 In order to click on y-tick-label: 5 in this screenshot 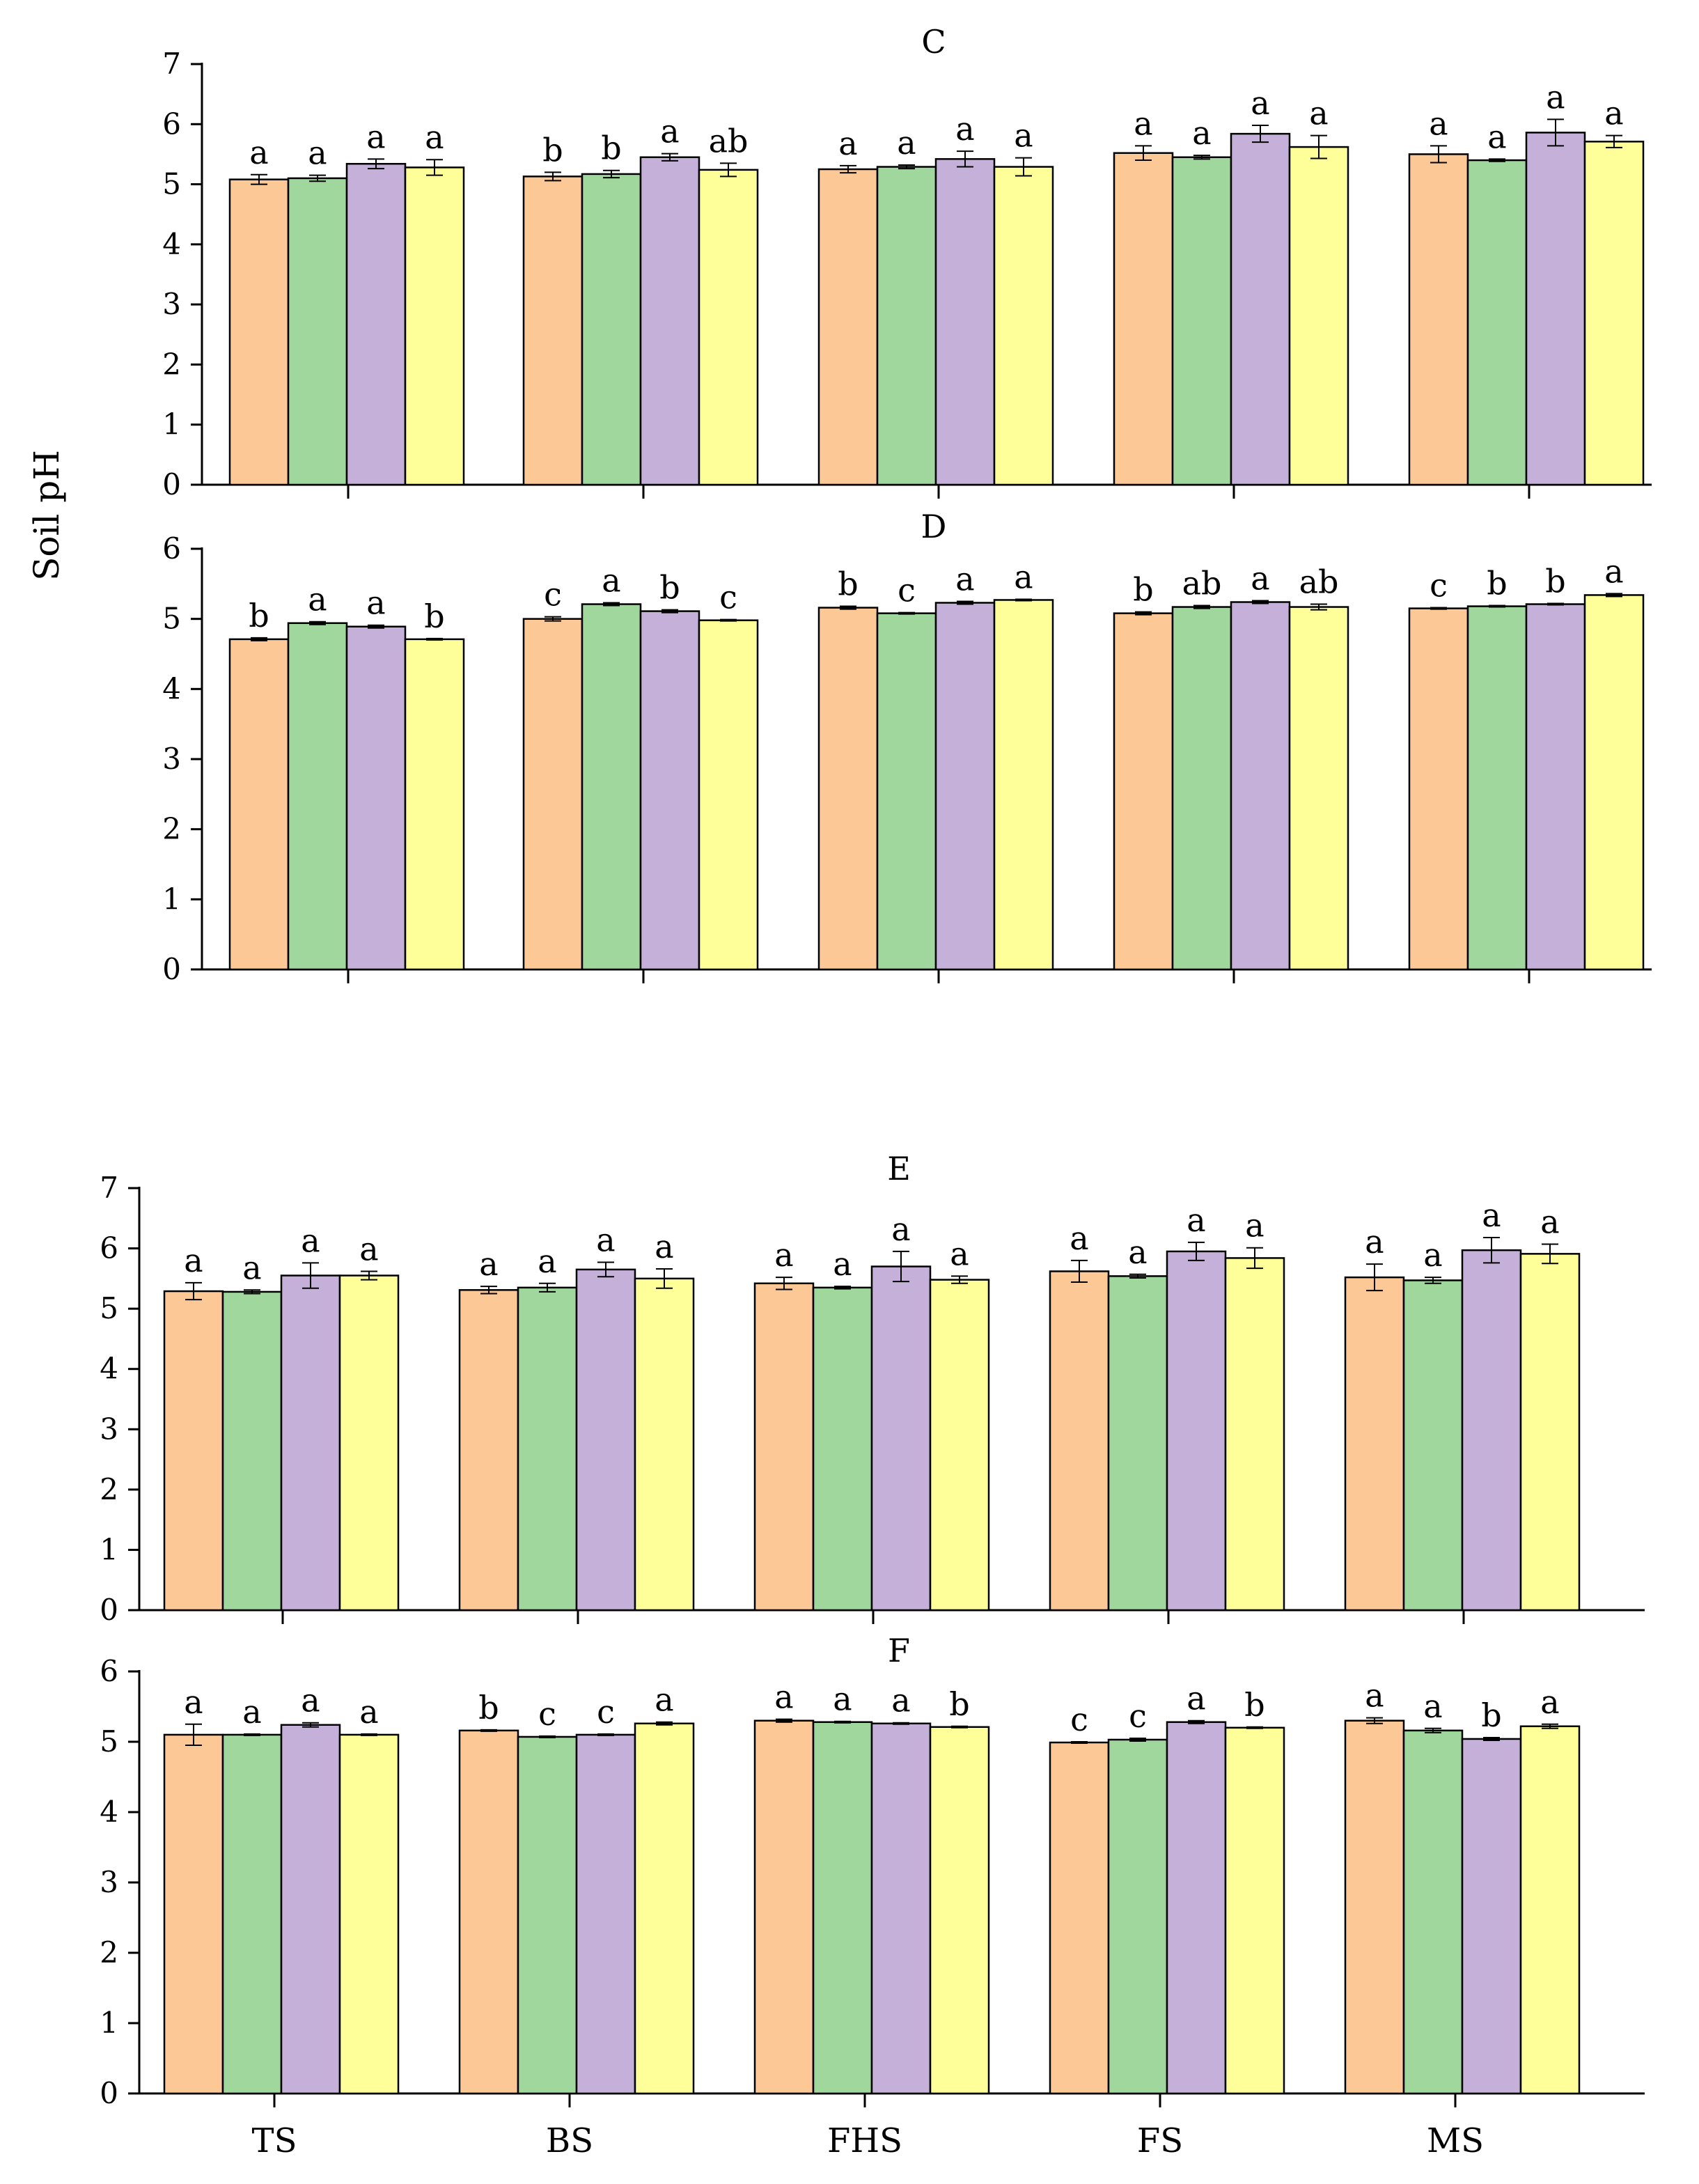, I will do `click(109, 1308)`.